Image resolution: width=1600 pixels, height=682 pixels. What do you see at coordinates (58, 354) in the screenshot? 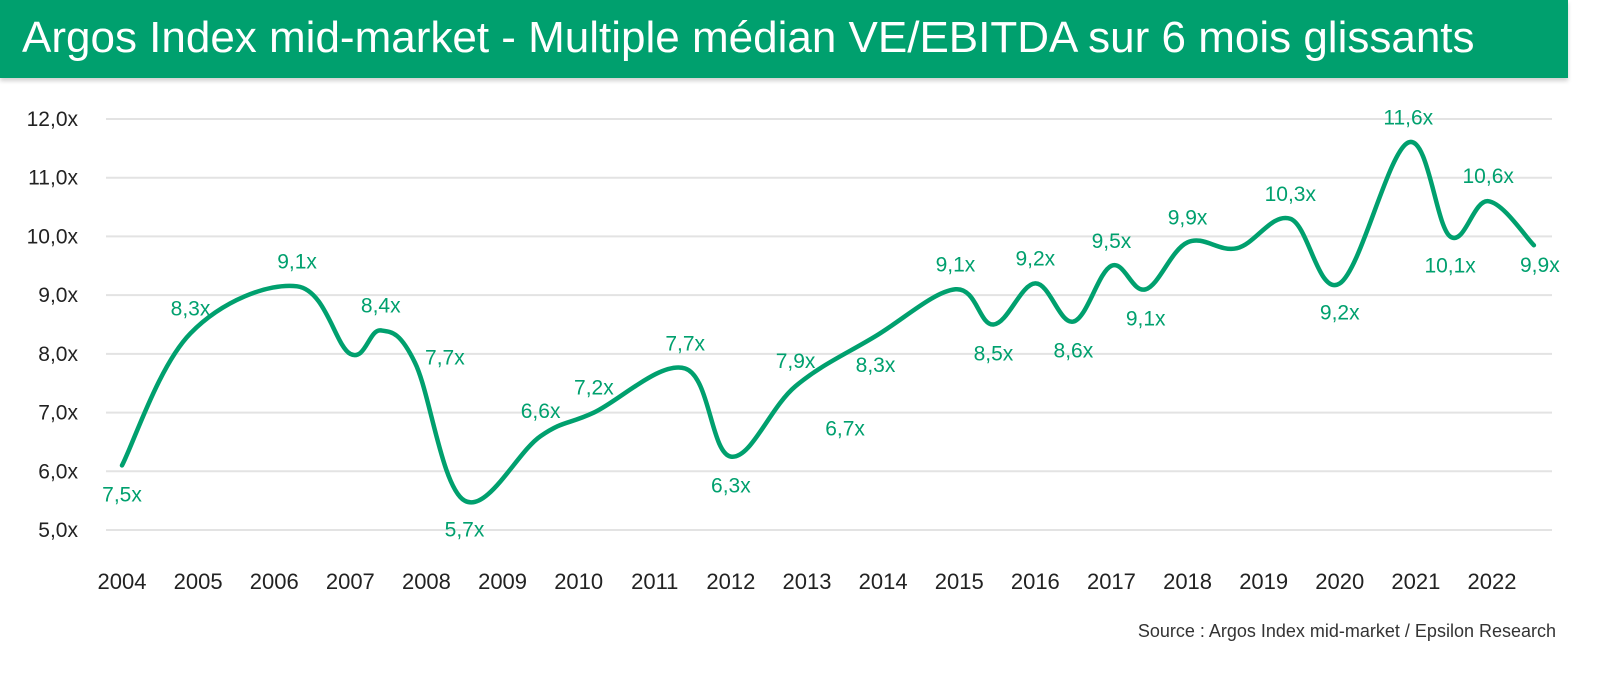
I see `y-tick-label: 8,0x` at bounding box center [58, 354].